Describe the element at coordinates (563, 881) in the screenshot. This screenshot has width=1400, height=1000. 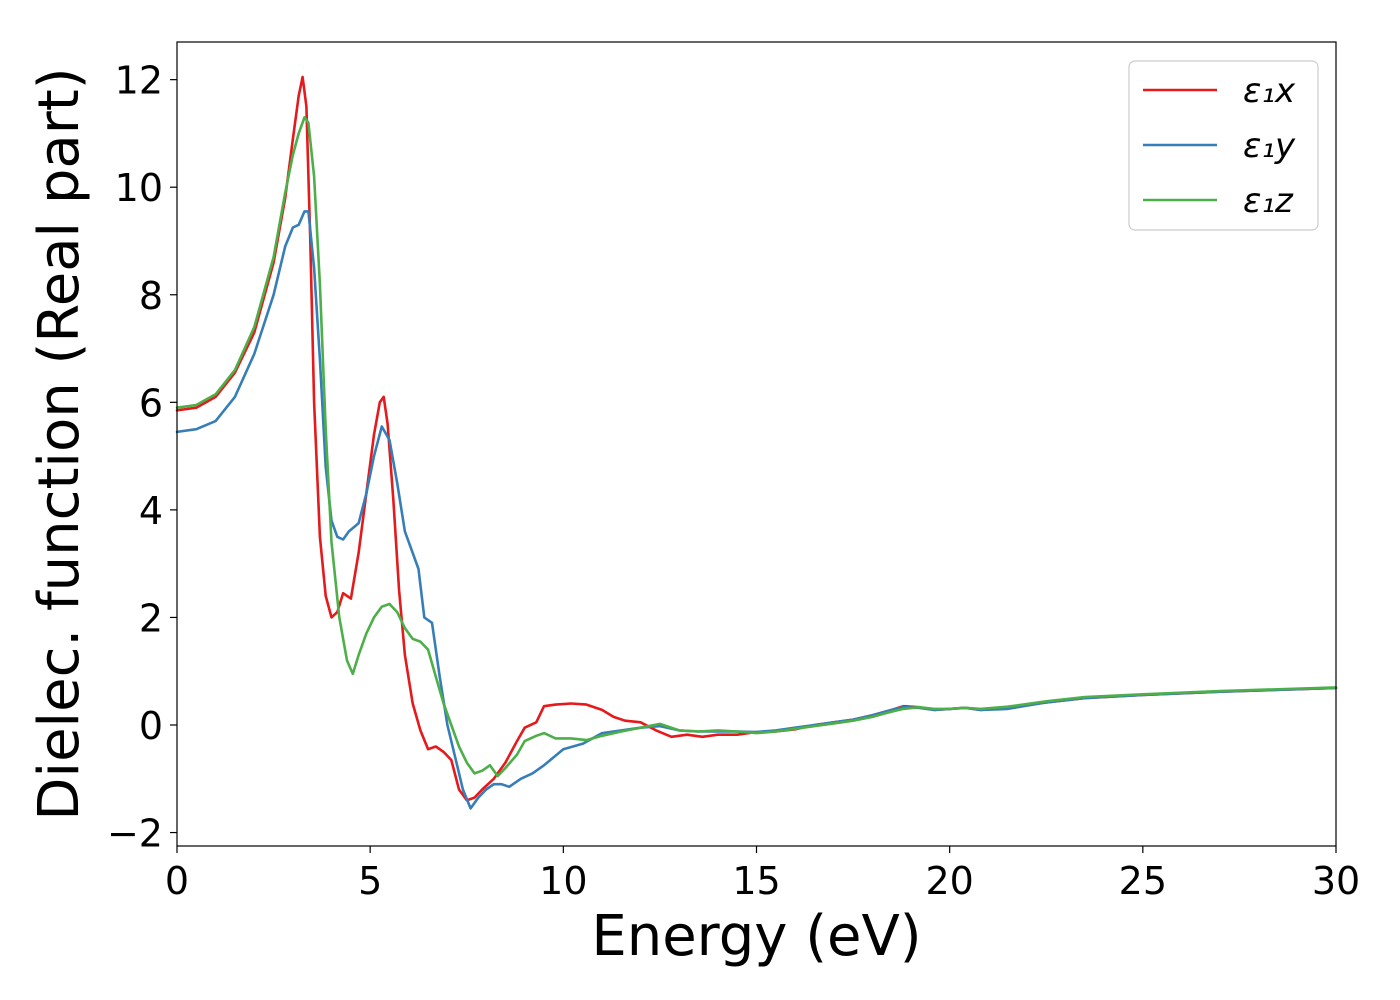
I see `x-tick-label: 10` at that location.